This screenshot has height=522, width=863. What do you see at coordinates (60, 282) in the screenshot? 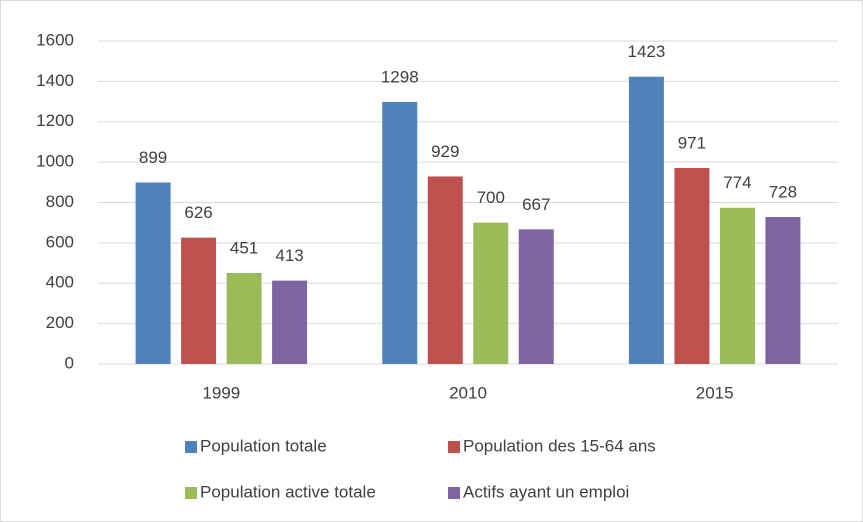
I see `y-tick-label: 400` at bounding box center [60, 282].